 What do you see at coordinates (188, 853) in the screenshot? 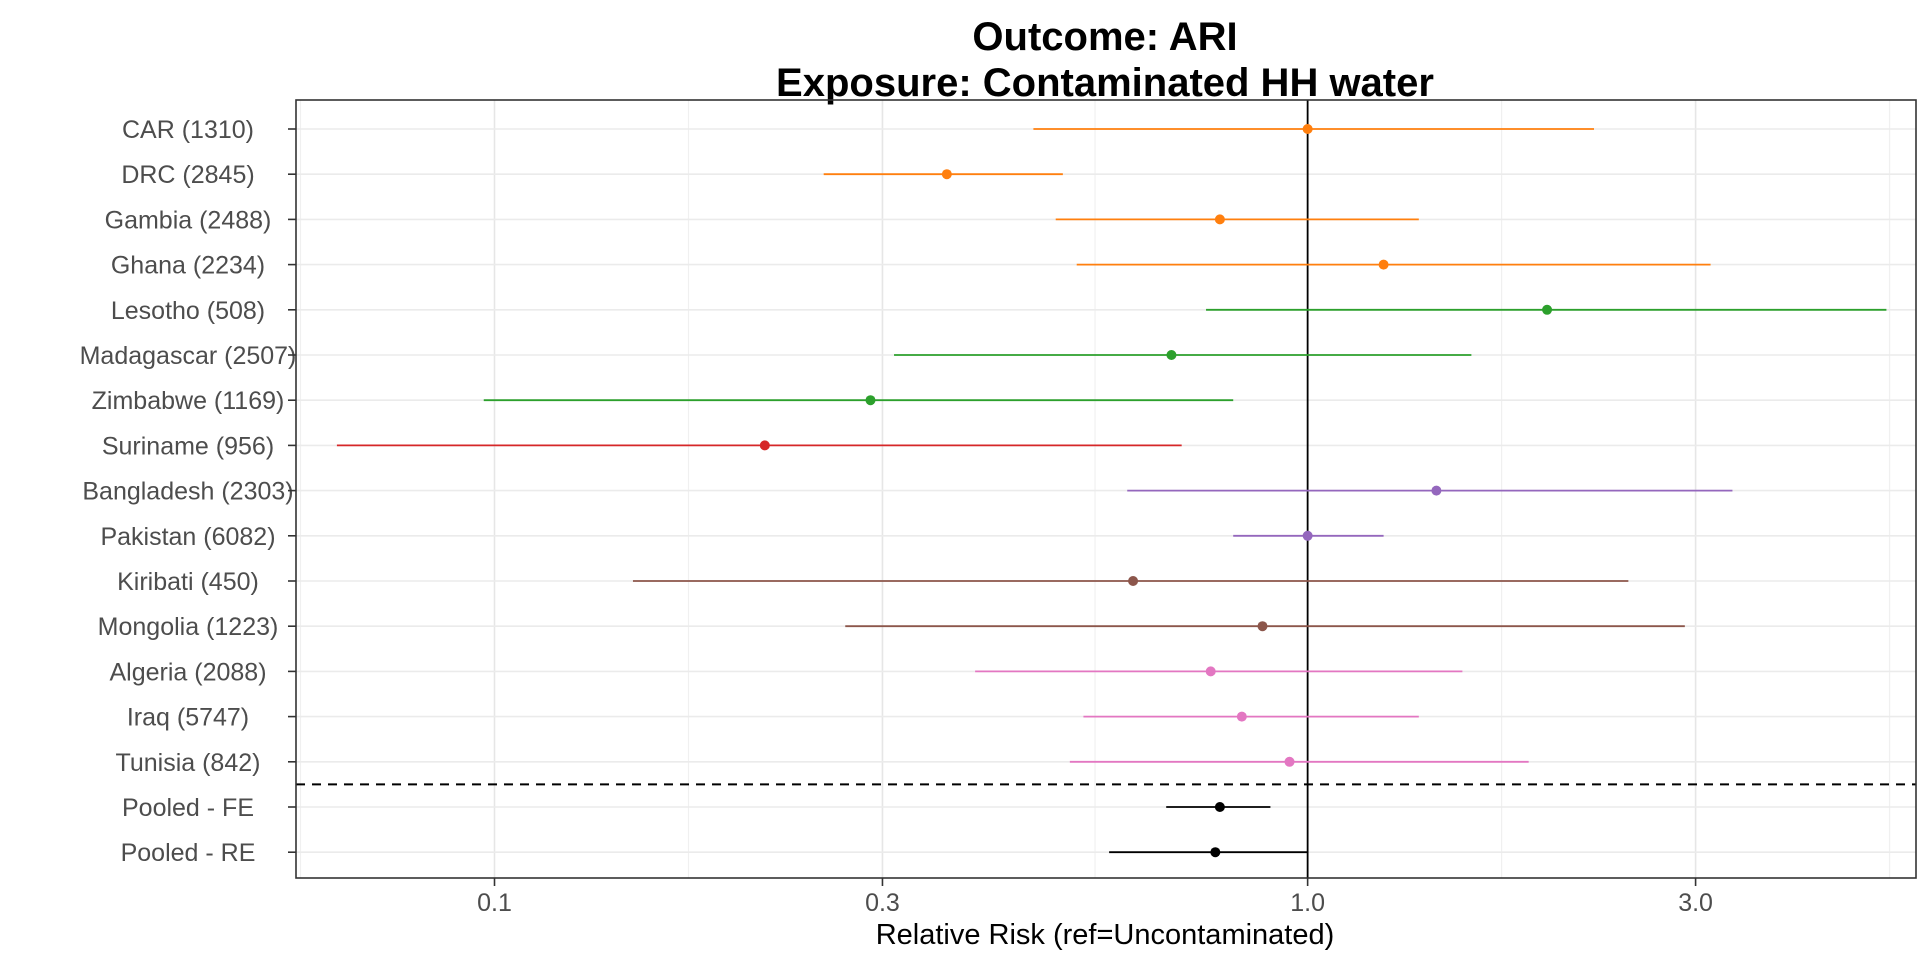
I see `row-label: Pooled - RE` at bounding box center [188, 853].